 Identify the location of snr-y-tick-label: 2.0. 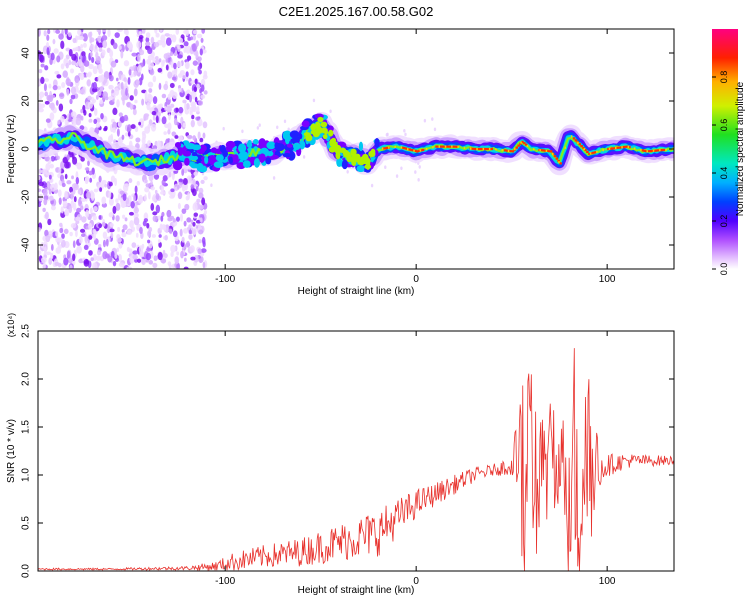
(26, 379).